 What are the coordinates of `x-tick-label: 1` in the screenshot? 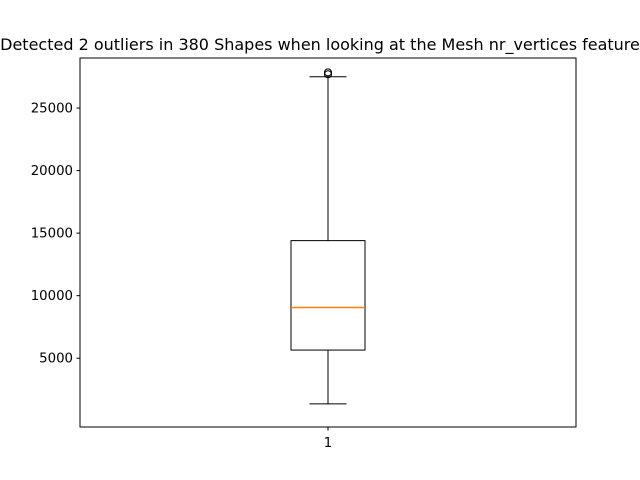 It's located at (328, 443).